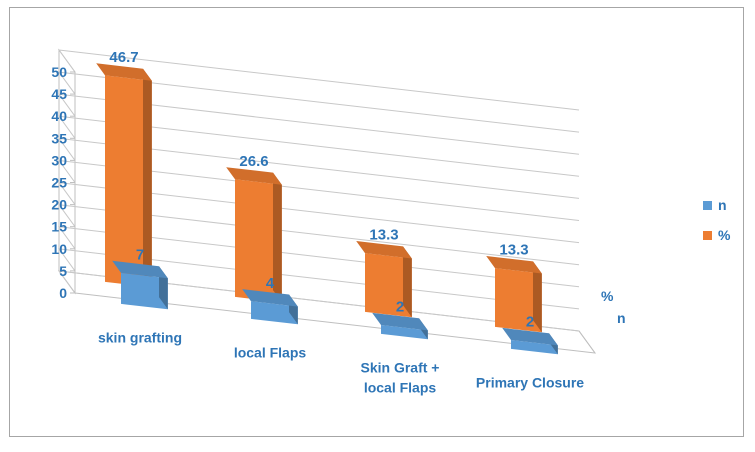 The width and height of the screenshot is (755, 452). What do you see at coordinates (715, 205) in the screenshot?
I see `legend-item: n` at bounding box center [715, 205].